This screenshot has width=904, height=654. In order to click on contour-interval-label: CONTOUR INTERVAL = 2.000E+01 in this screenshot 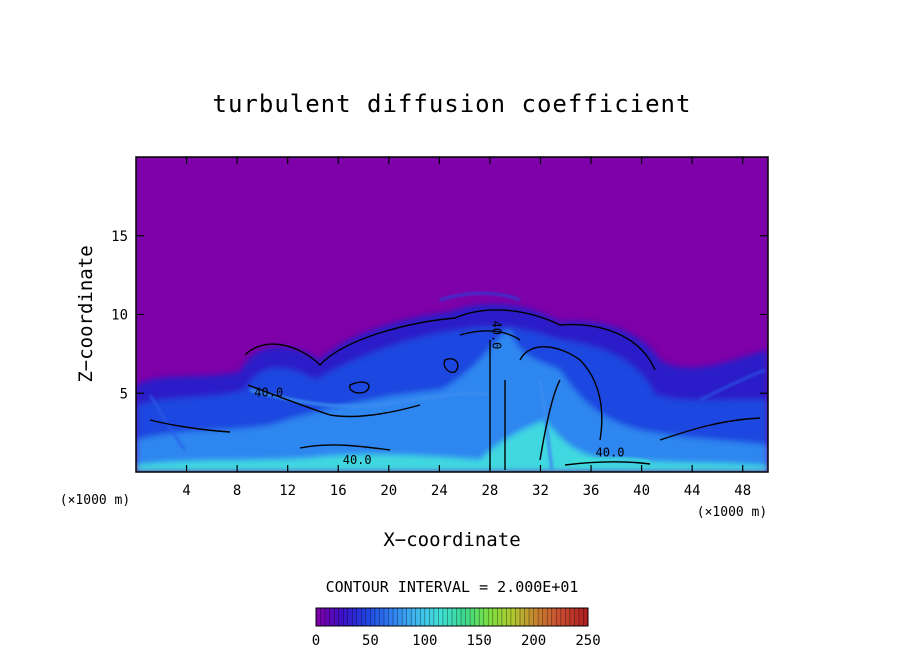, I will do `click(452, 587)`.